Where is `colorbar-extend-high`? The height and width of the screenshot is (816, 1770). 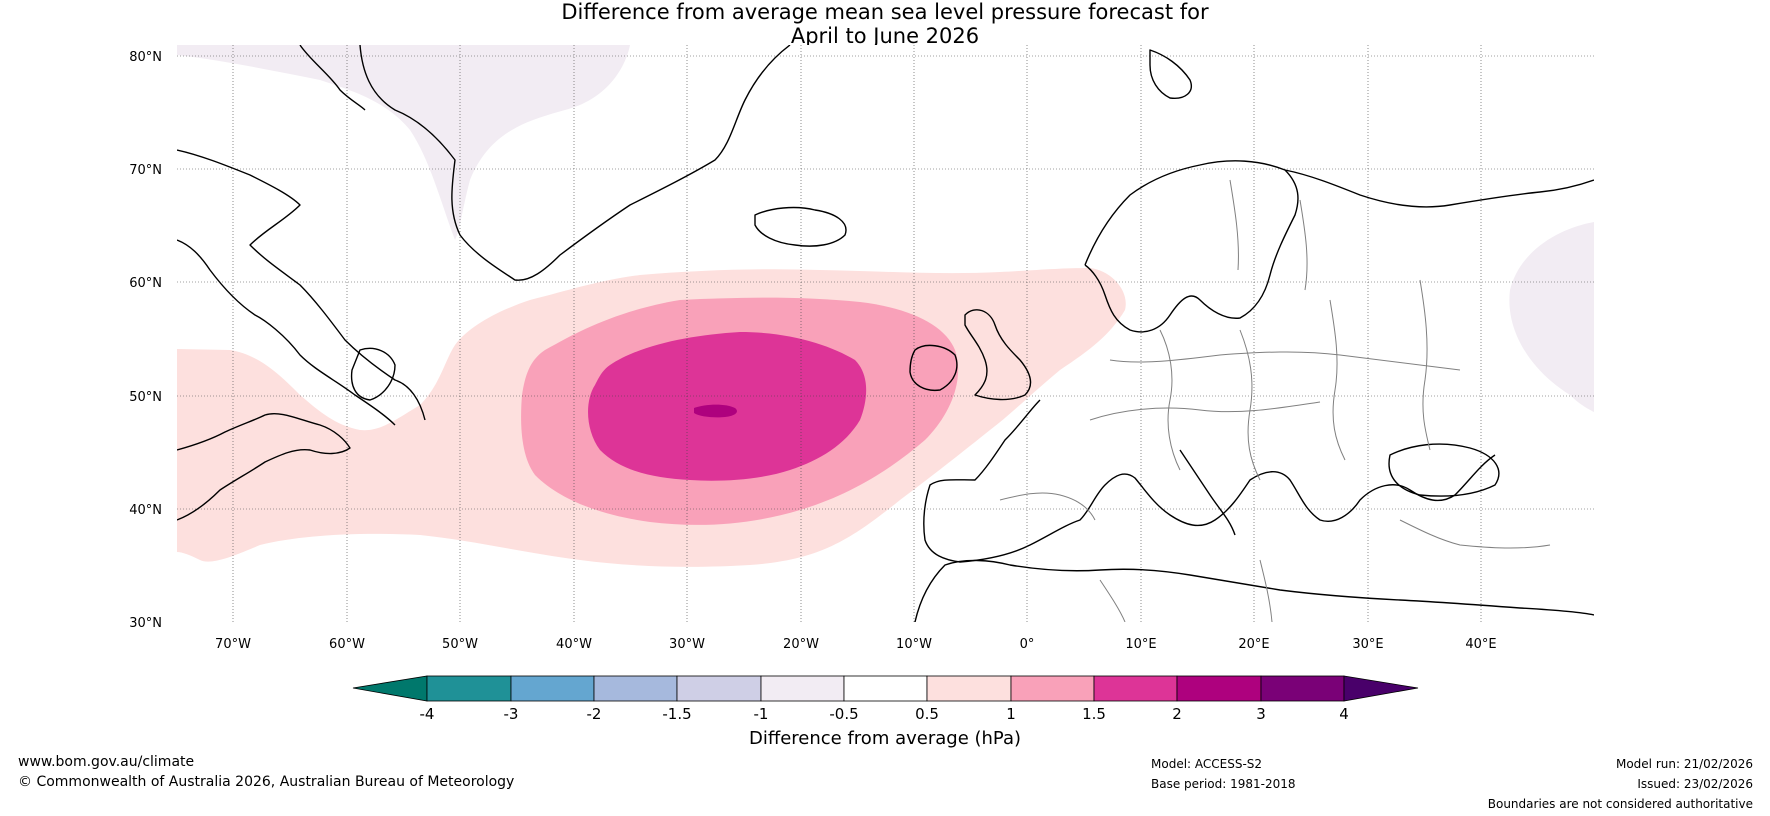
colorbar-extend-high is located at coordinates (1381, 688).